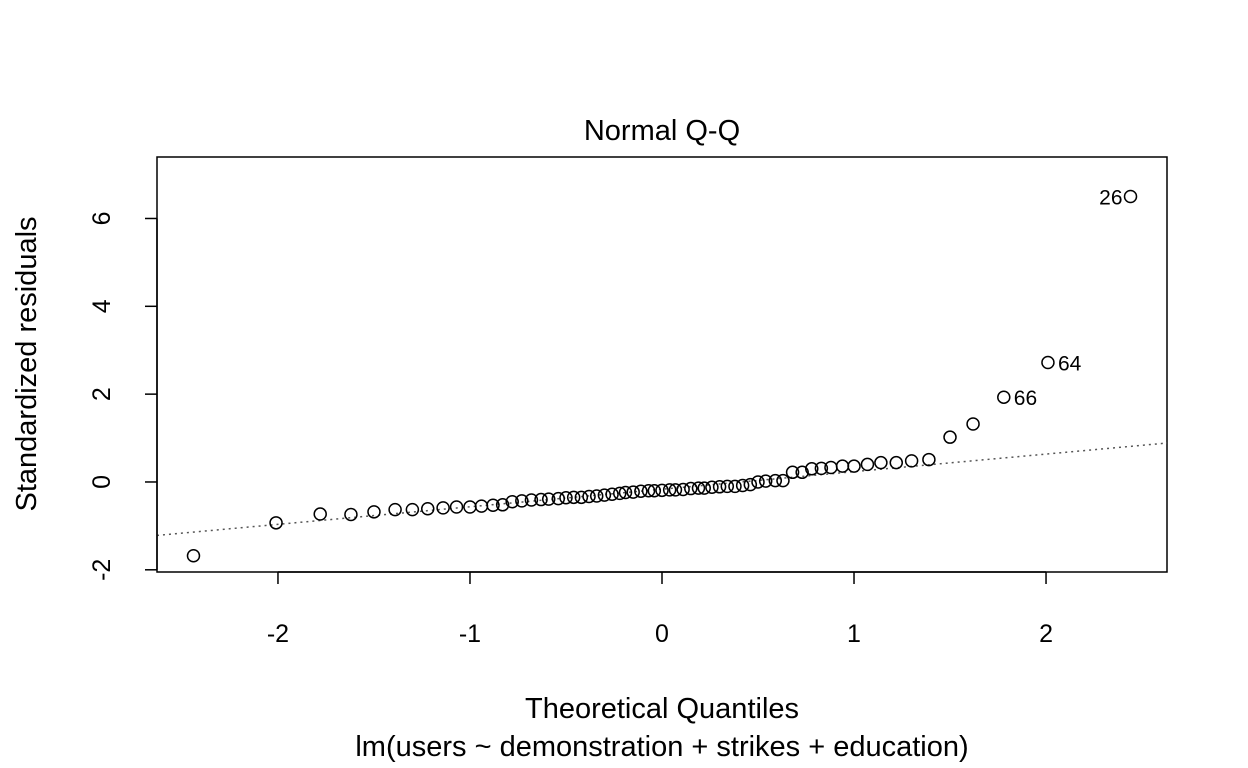  I want to click on x-tick-label: 0, so click(662, 634).